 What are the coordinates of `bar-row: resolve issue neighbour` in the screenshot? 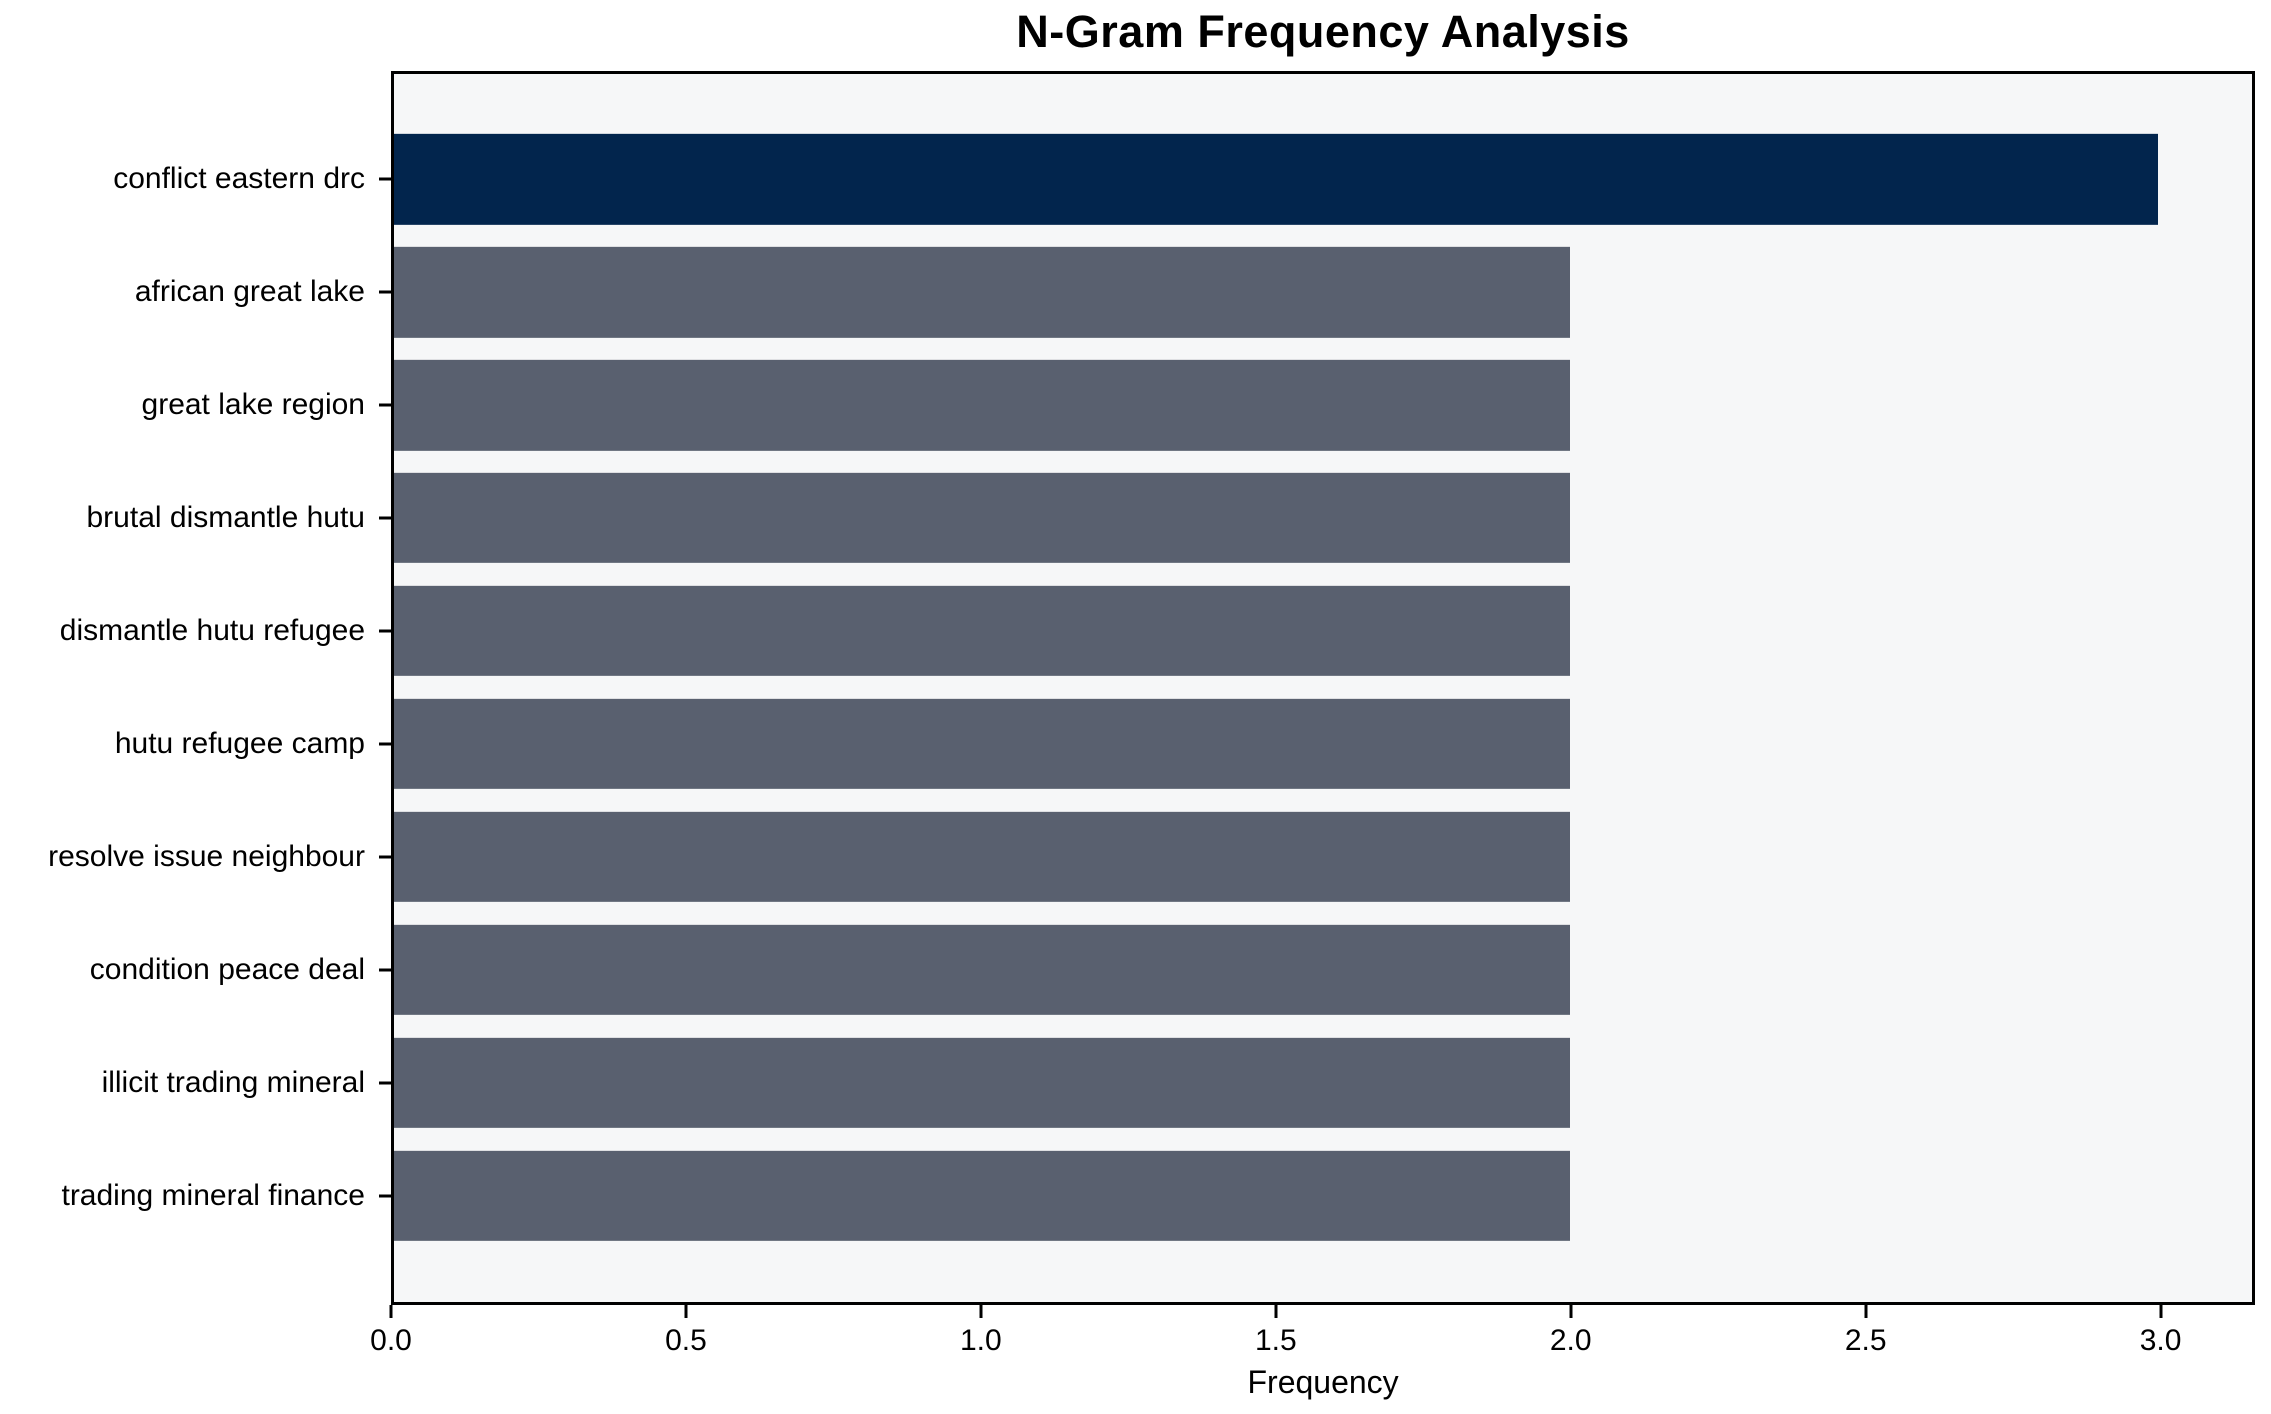 It's located at (1150, 856).